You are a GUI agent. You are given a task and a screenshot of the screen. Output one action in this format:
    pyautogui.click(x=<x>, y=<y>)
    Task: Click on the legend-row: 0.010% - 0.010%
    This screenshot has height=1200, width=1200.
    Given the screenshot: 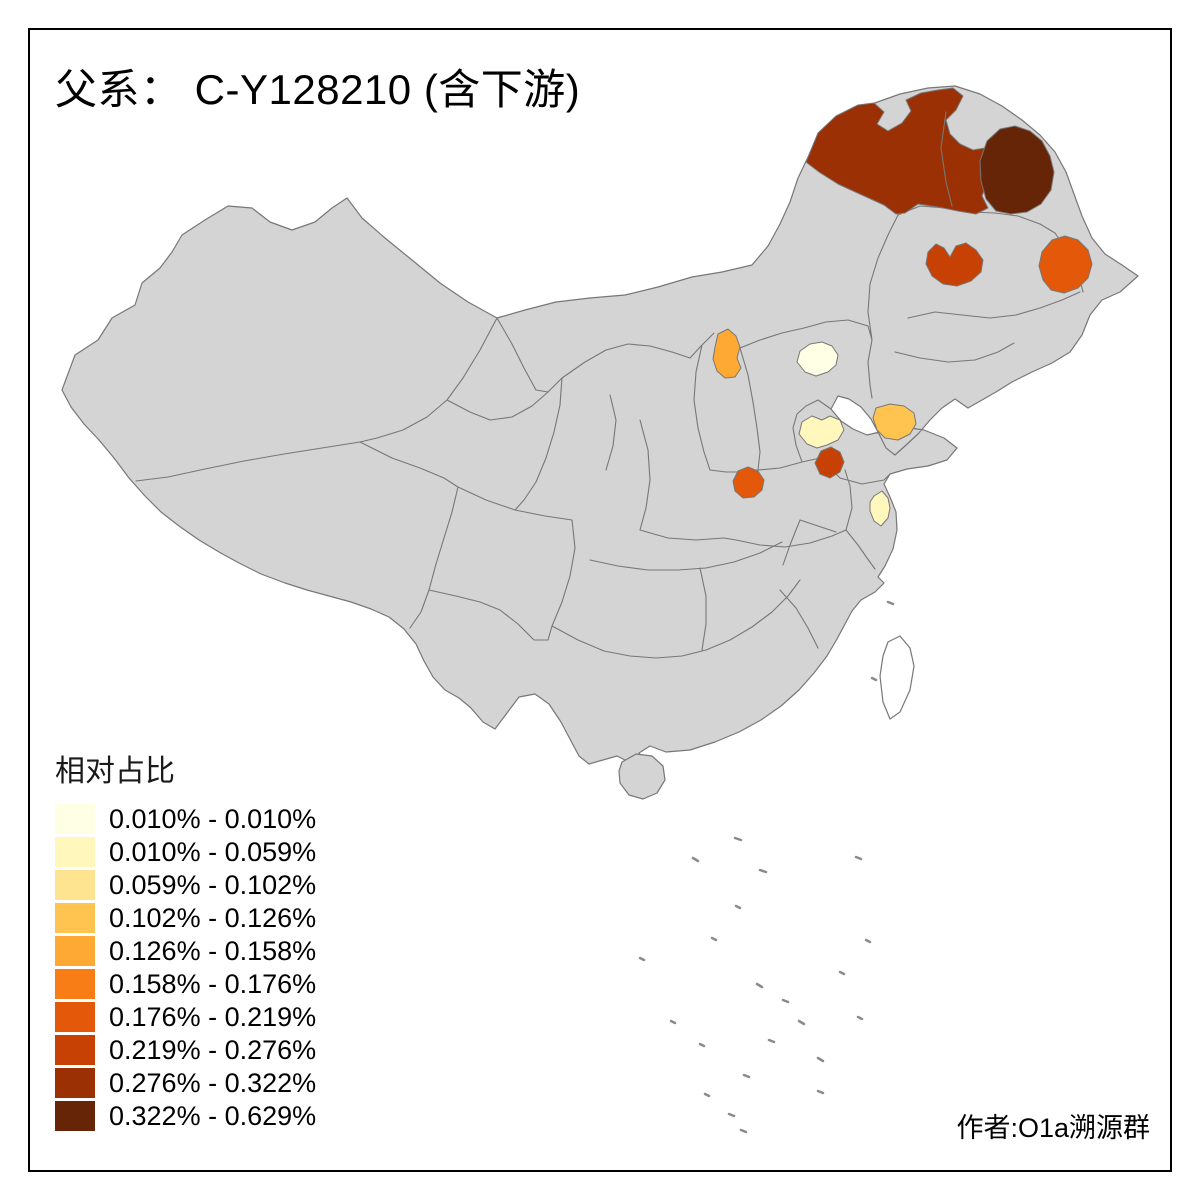 What is the action you would take?
    pyautogui.click(x=185, y=819)
    